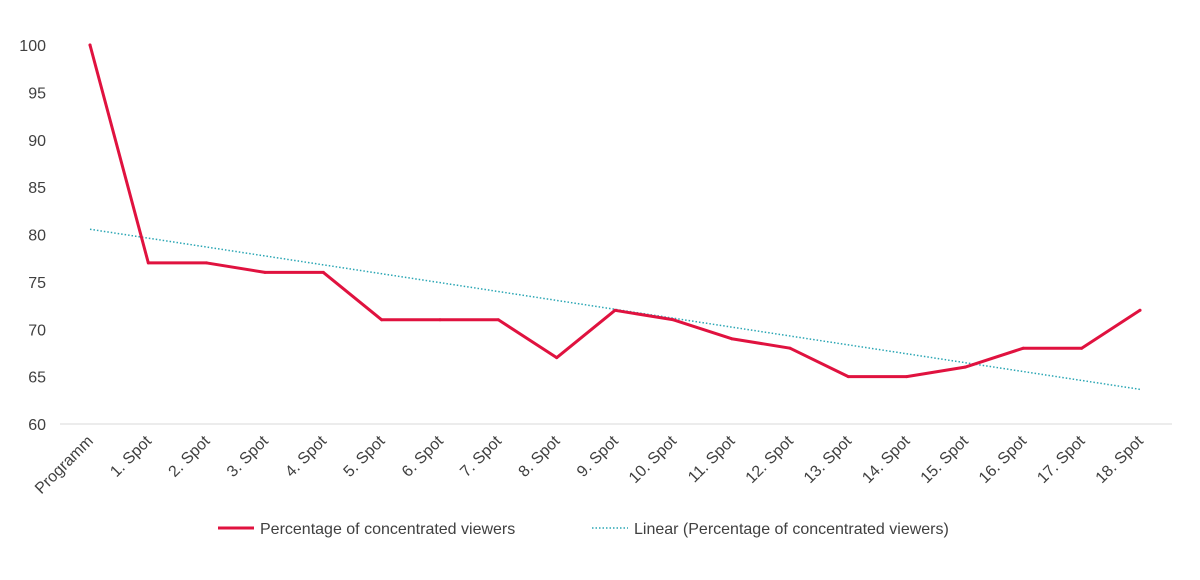 The image size is (1200, 580). I want to click on y-tick-label-70: 70, so click(37, 330).